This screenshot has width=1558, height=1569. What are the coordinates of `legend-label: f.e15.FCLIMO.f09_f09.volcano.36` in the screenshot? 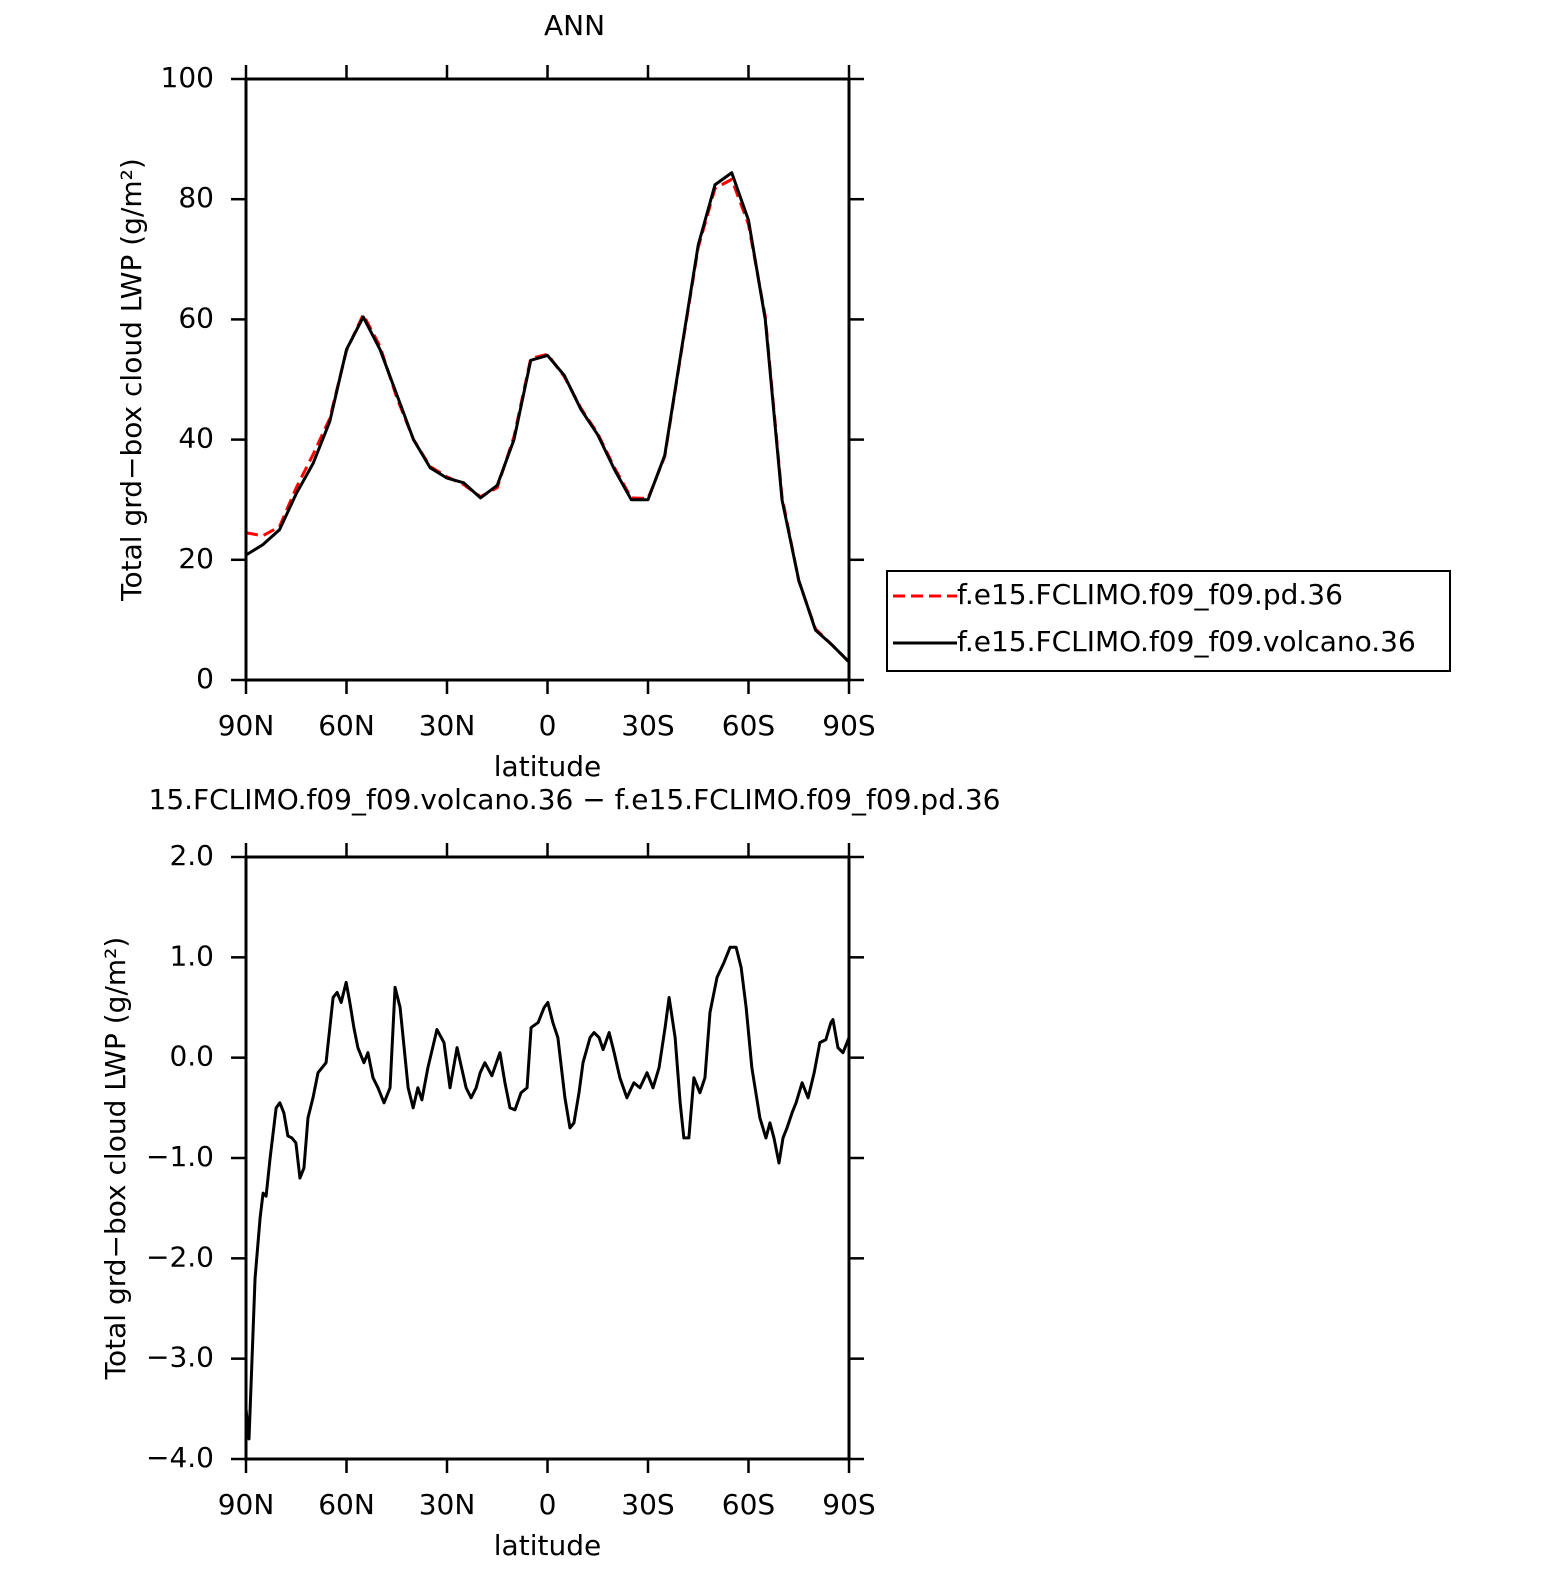 It's located at (1186, 641).